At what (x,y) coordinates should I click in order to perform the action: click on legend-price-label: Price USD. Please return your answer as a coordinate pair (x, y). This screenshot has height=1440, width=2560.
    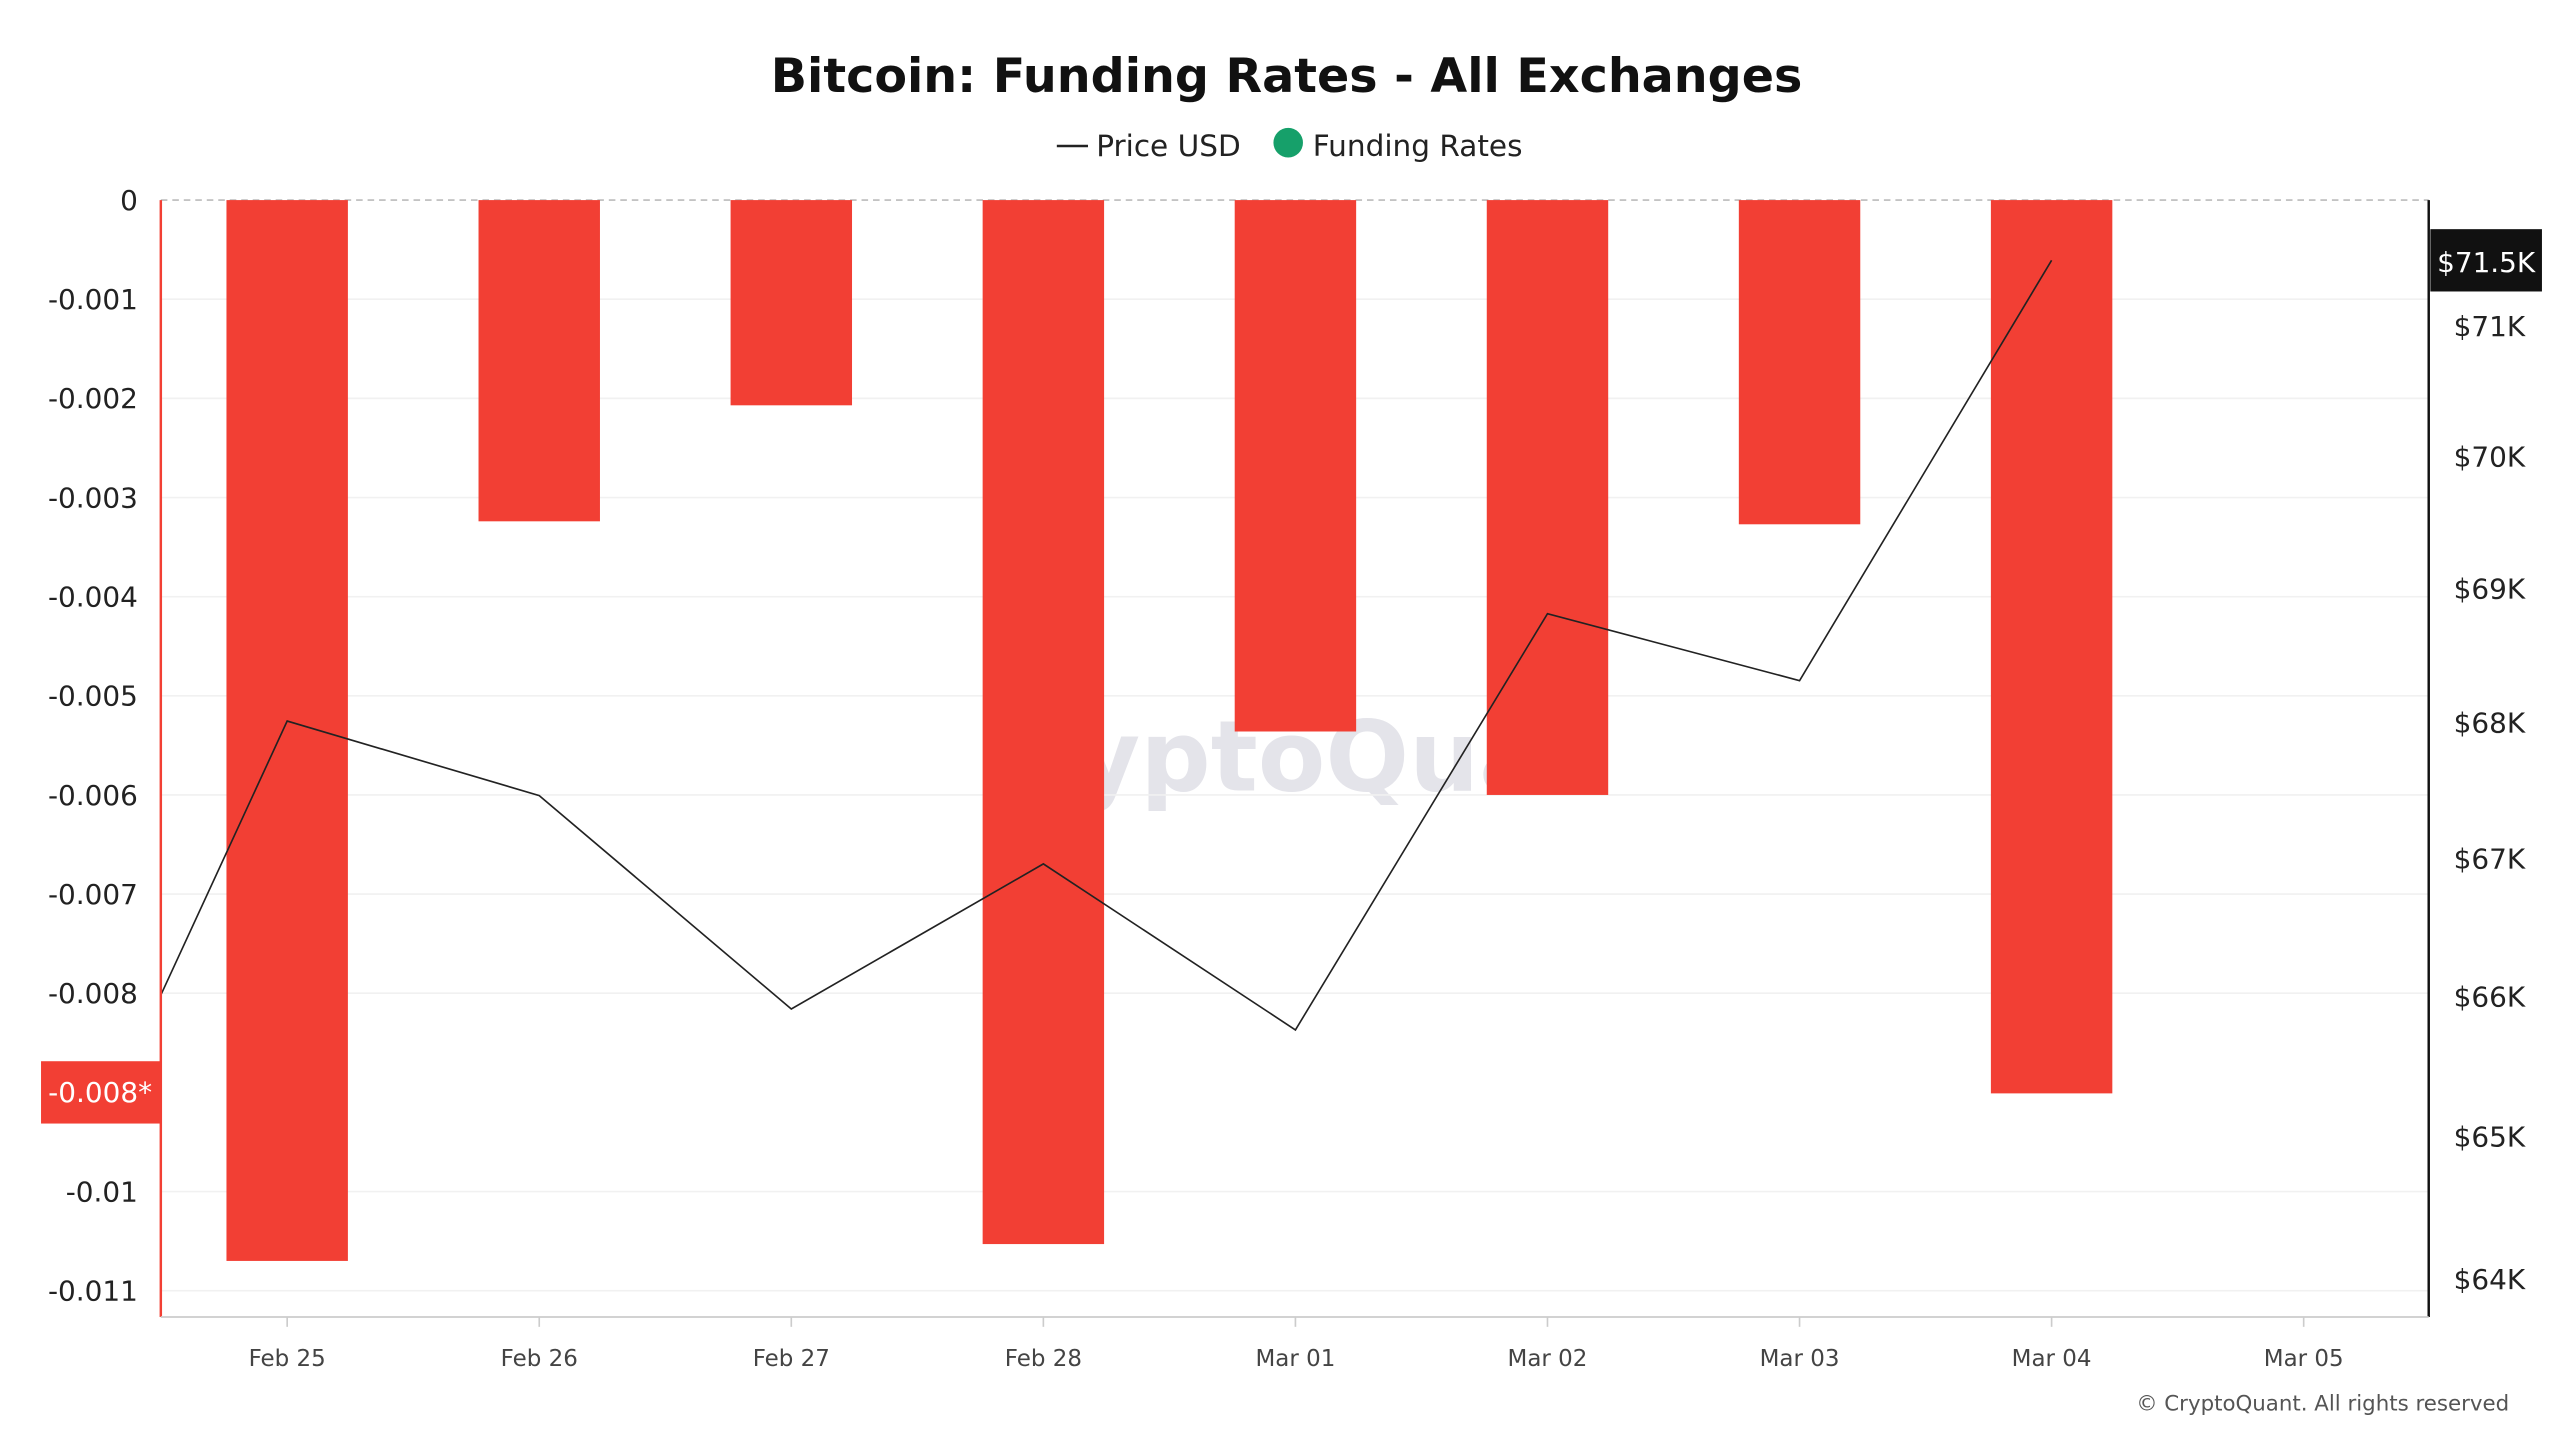
    Looking at the image, I should click on (1168, 146).